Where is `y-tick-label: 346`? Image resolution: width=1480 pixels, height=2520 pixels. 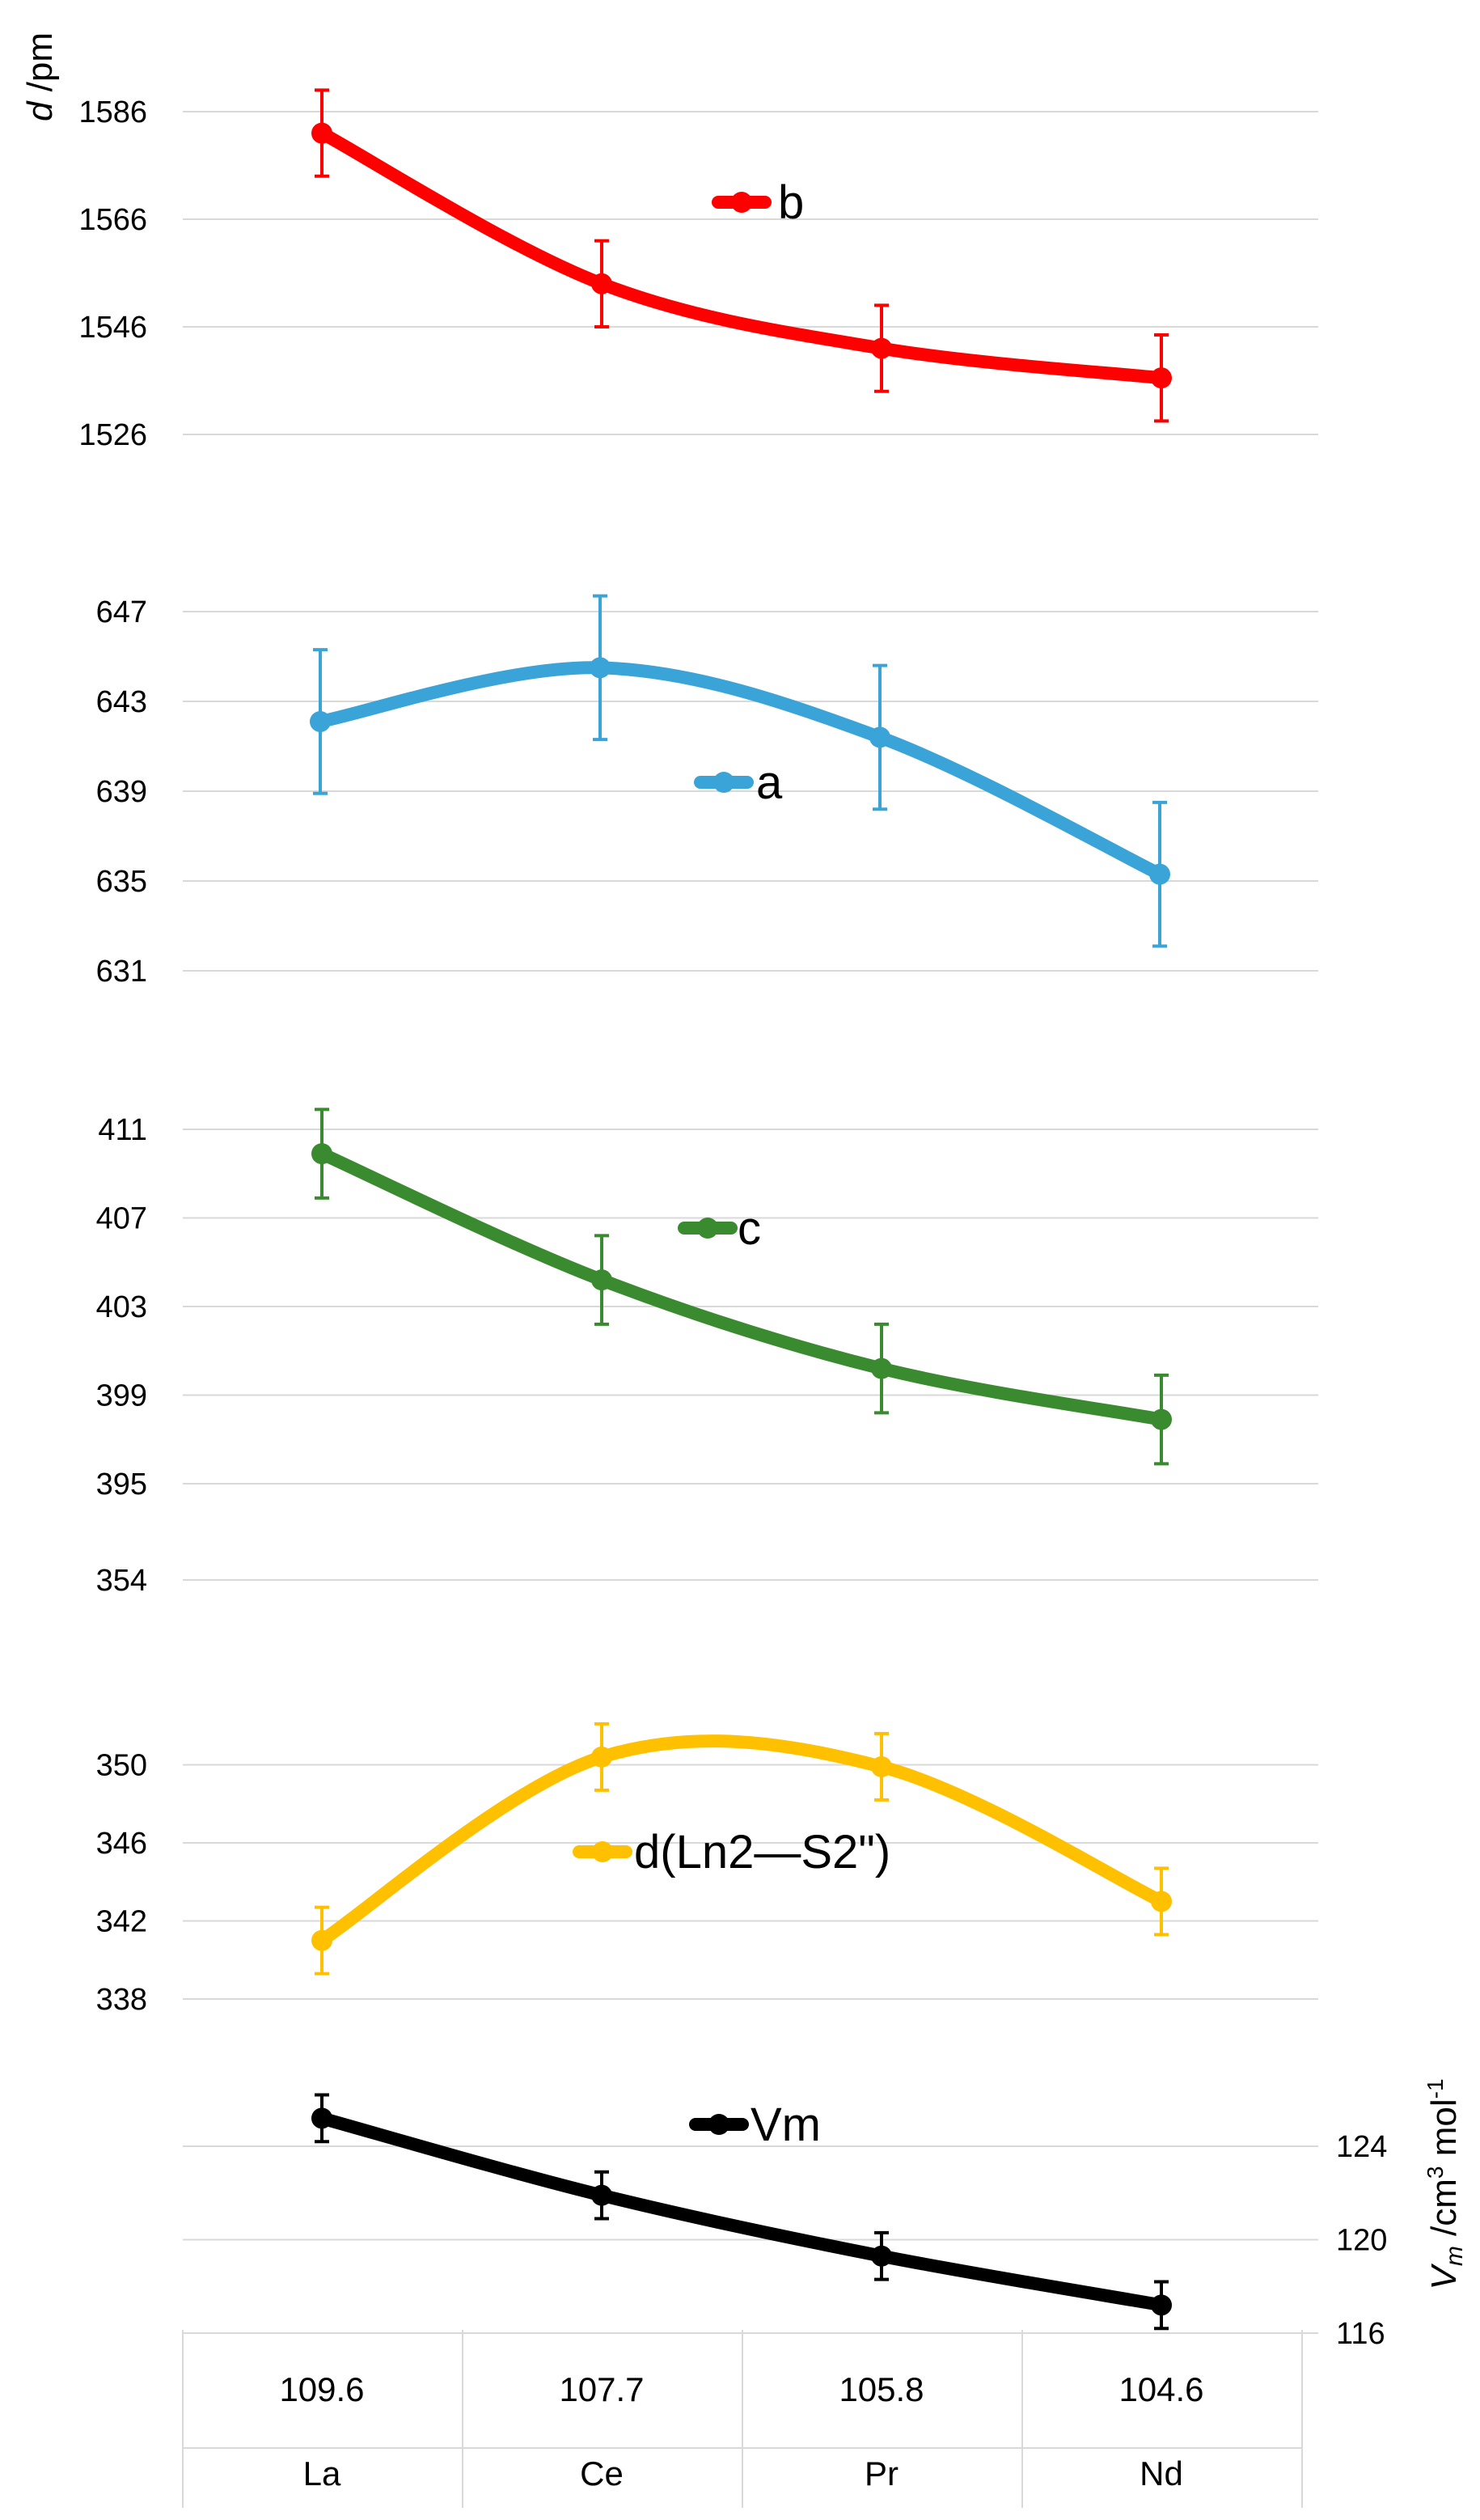
y-tick-label: 346 is located at coordinates (121, 1844).